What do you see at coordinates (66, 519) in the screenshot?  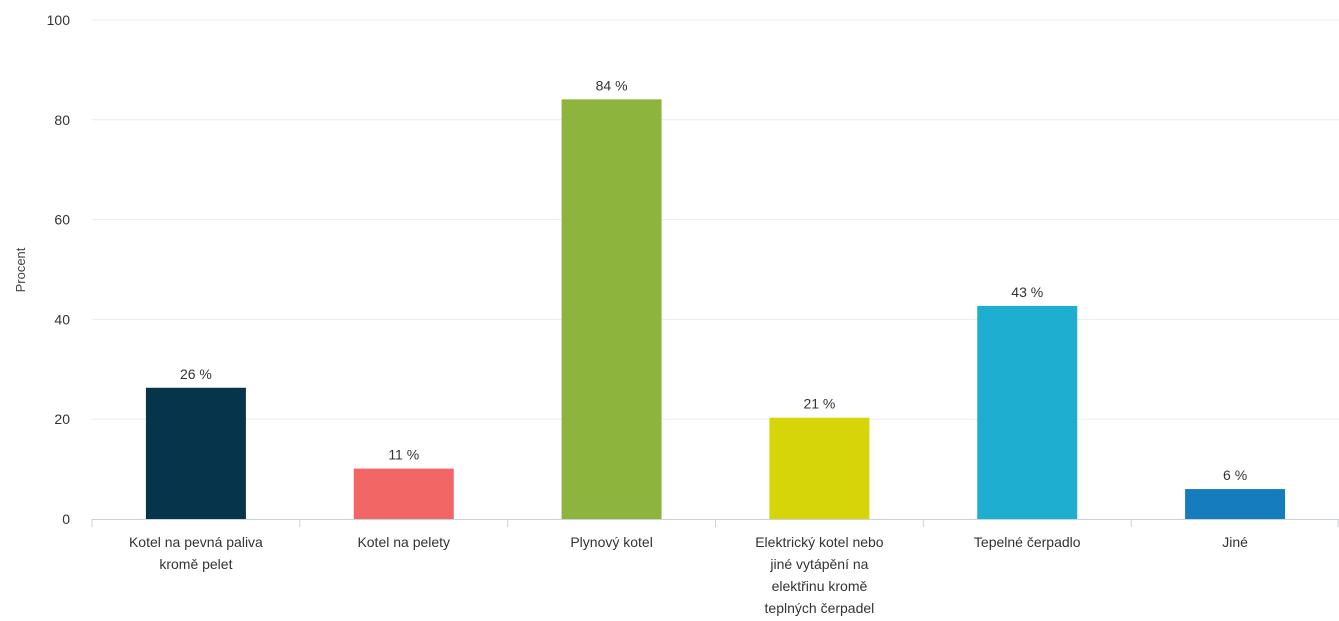 I see `y-tick-label: 0` at bounding box center [66, 519].